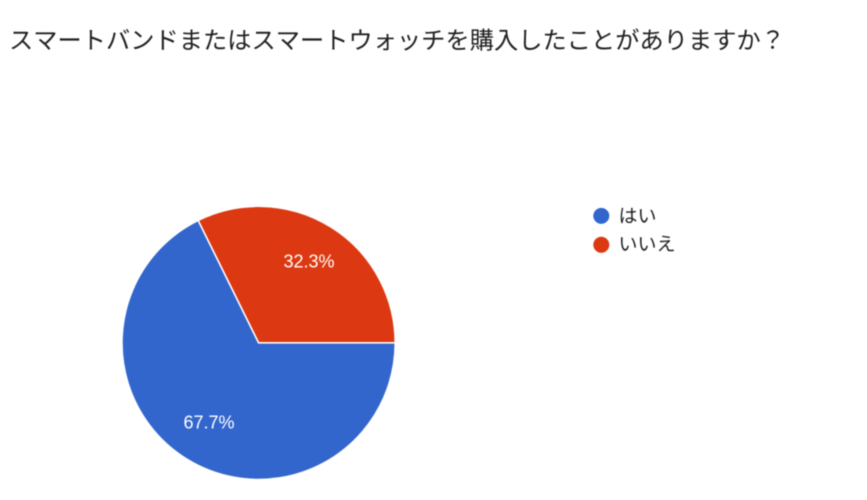  Describe the element at coordinates (208, 423) in the screenshot. I see `svg-text: 67.7%` at that location.